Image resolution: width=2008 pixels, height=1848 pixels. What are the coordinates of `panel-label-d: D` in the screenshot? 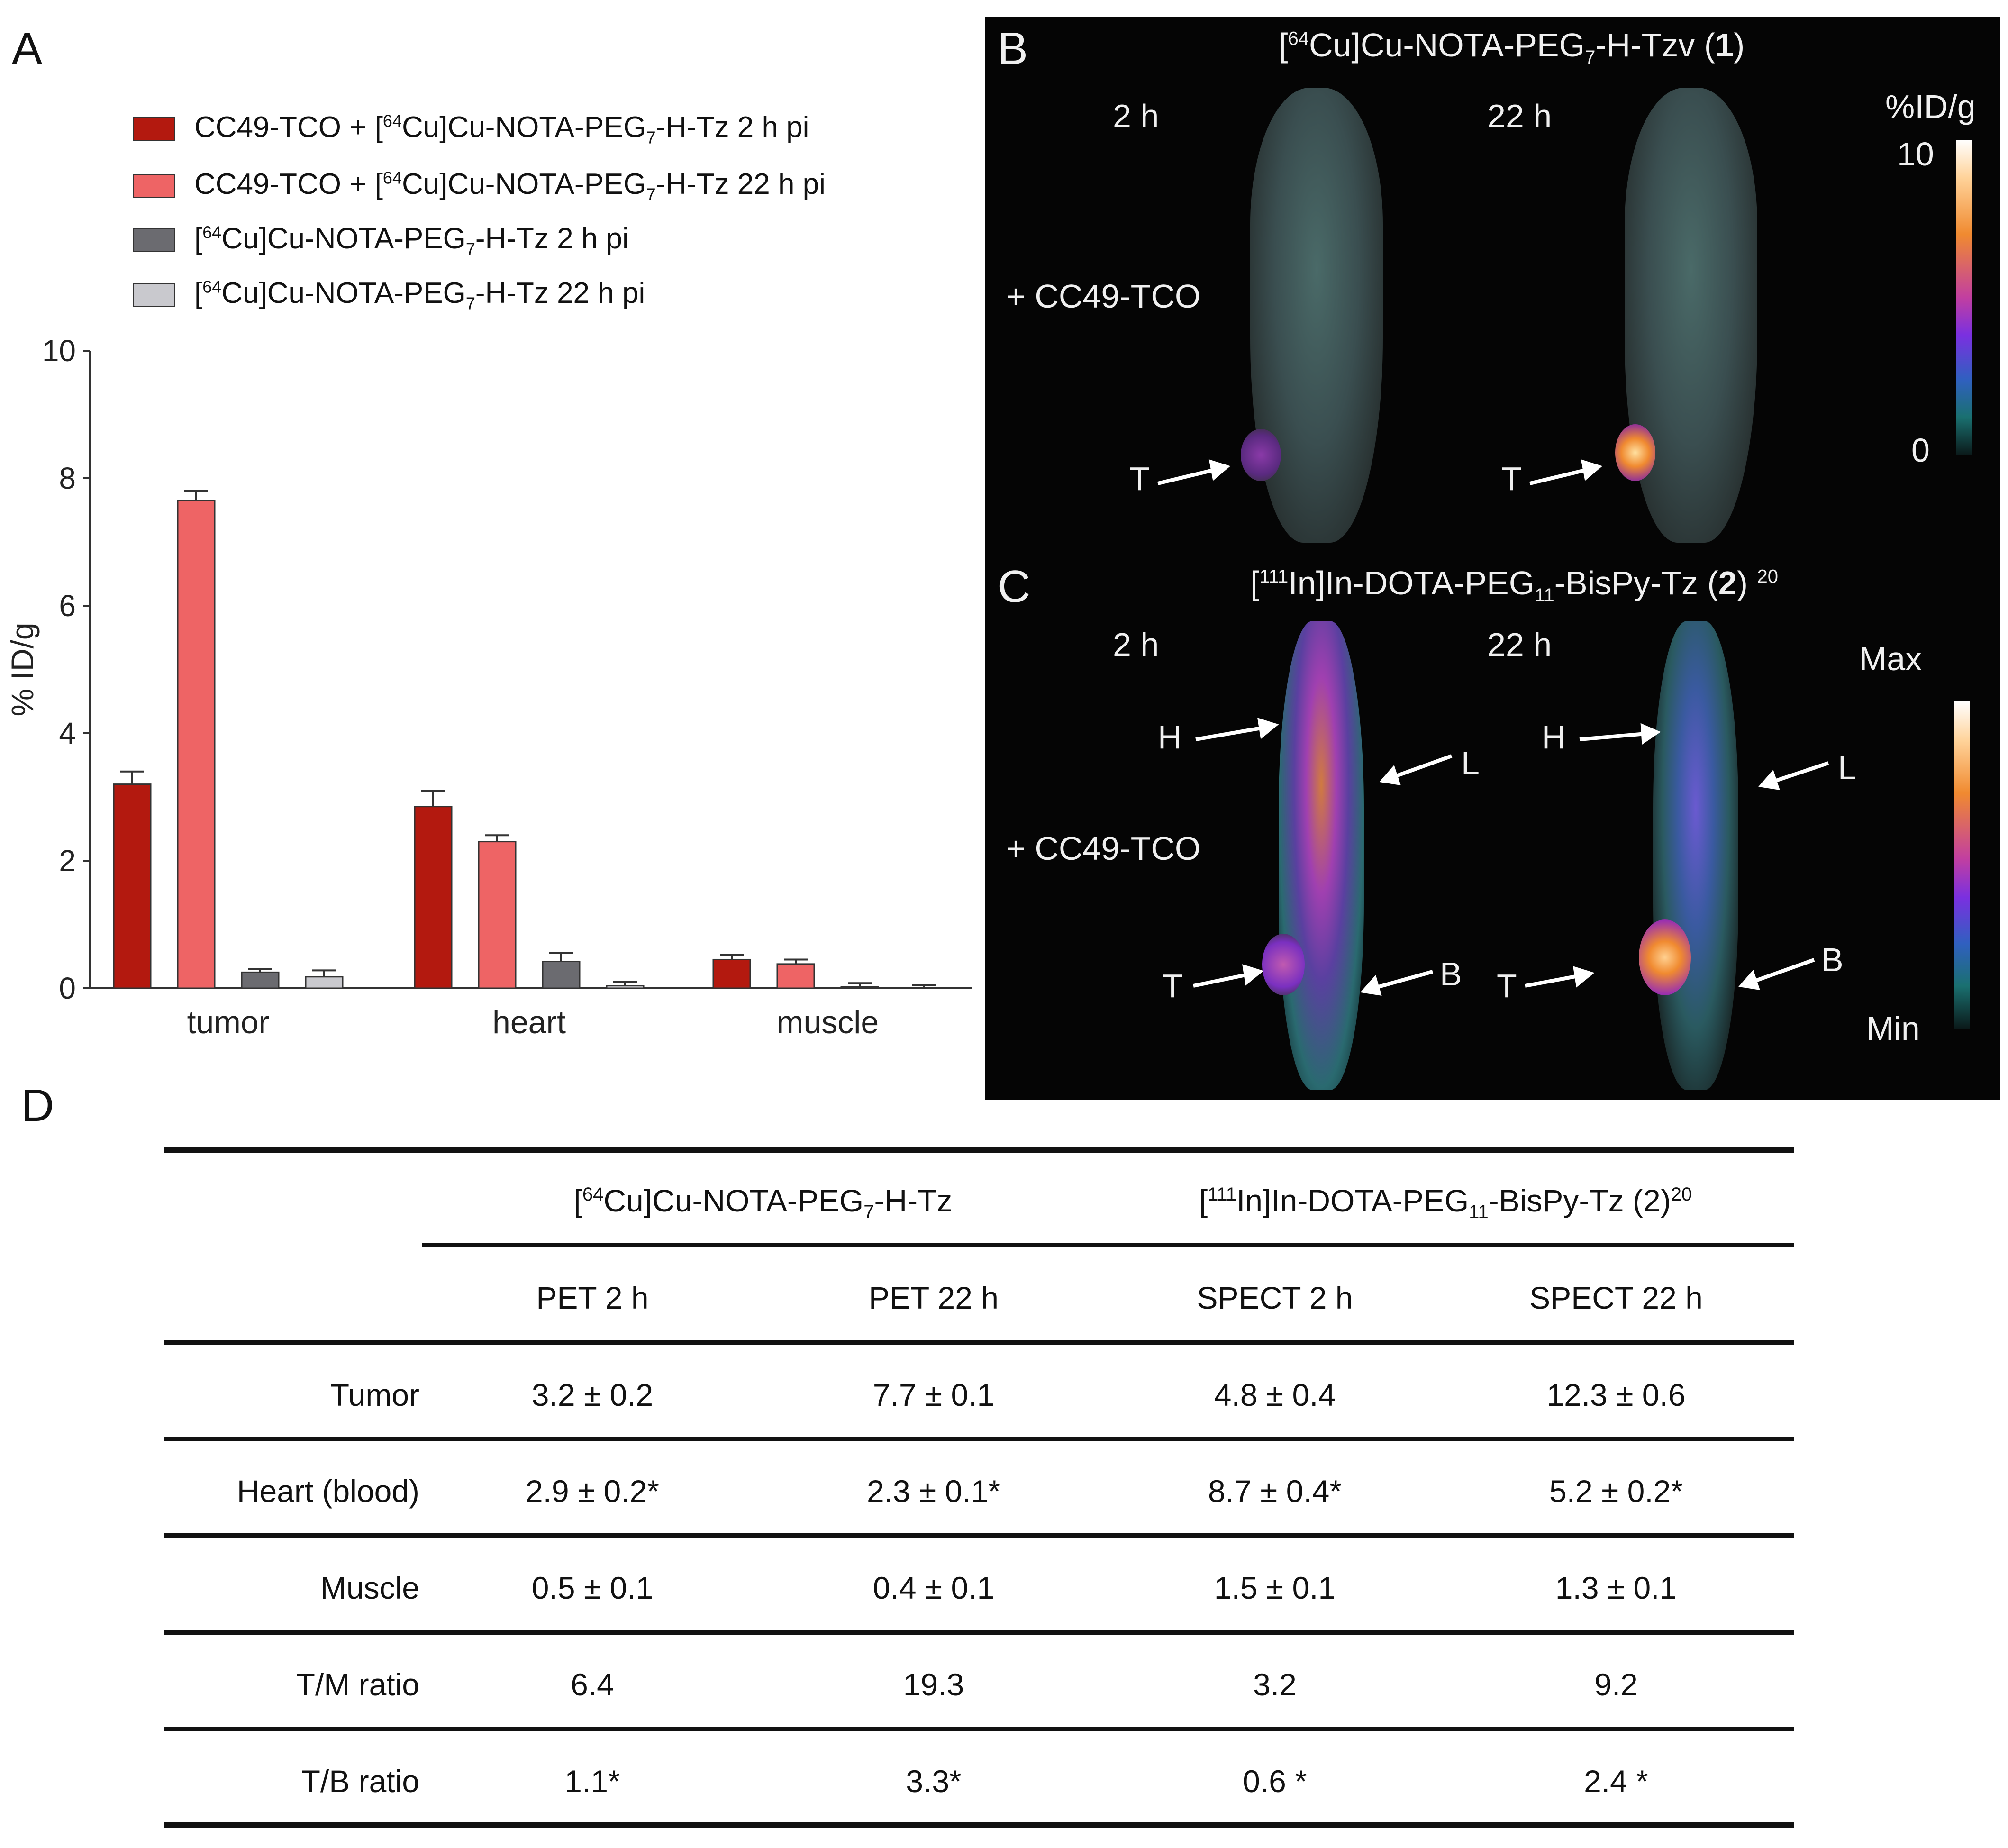 It's located at (38, 1105).